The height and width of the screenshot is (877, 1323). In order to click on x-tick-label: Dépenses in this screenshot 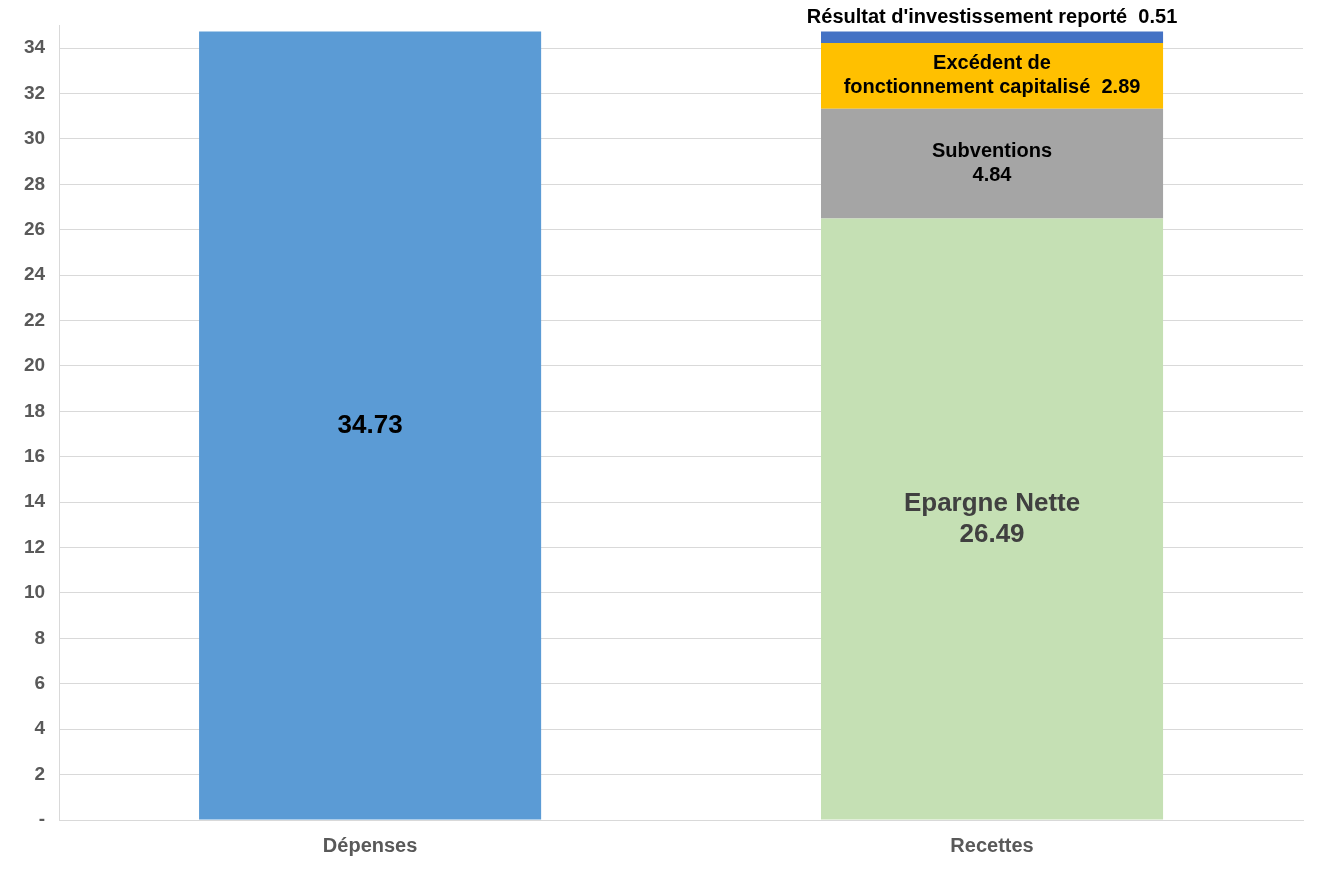, I will do `click(370, 844)`.